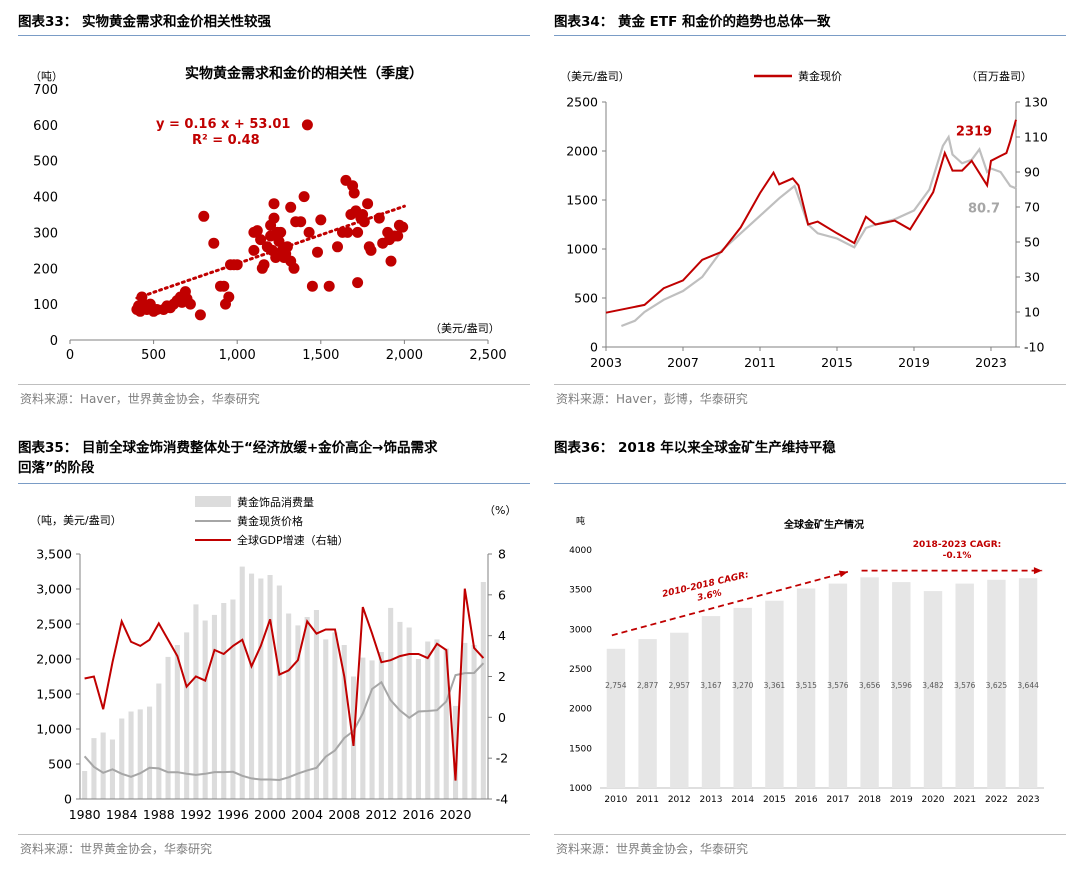 This screenshot has width=1080, height=872. I want to click on right-tick-label: 110, so click(1036, 137).